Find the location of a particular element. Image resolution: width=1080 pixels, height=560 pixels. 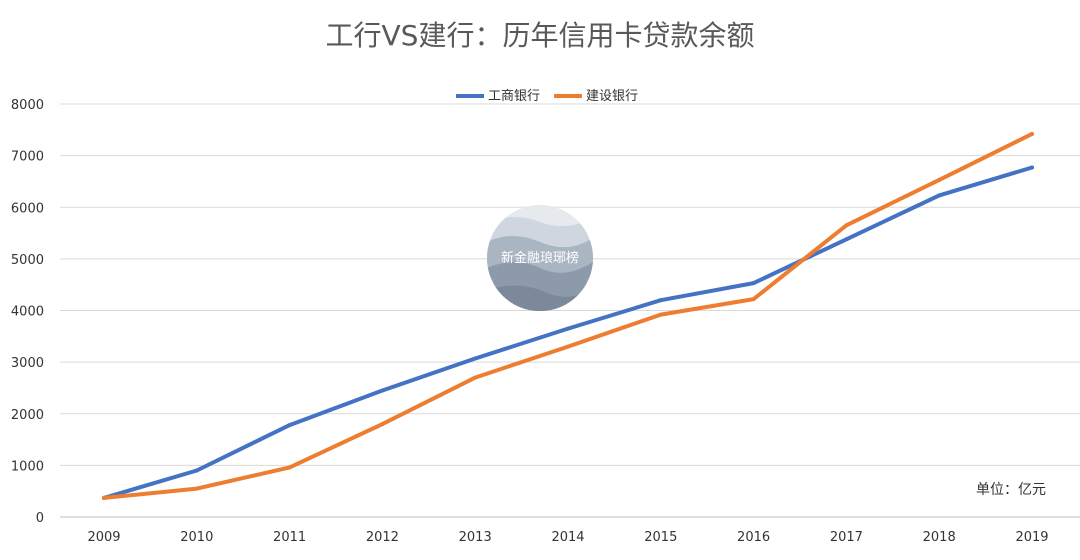

watermark-text: 新金融琅琊榜 is located at coordinates (540, 258).